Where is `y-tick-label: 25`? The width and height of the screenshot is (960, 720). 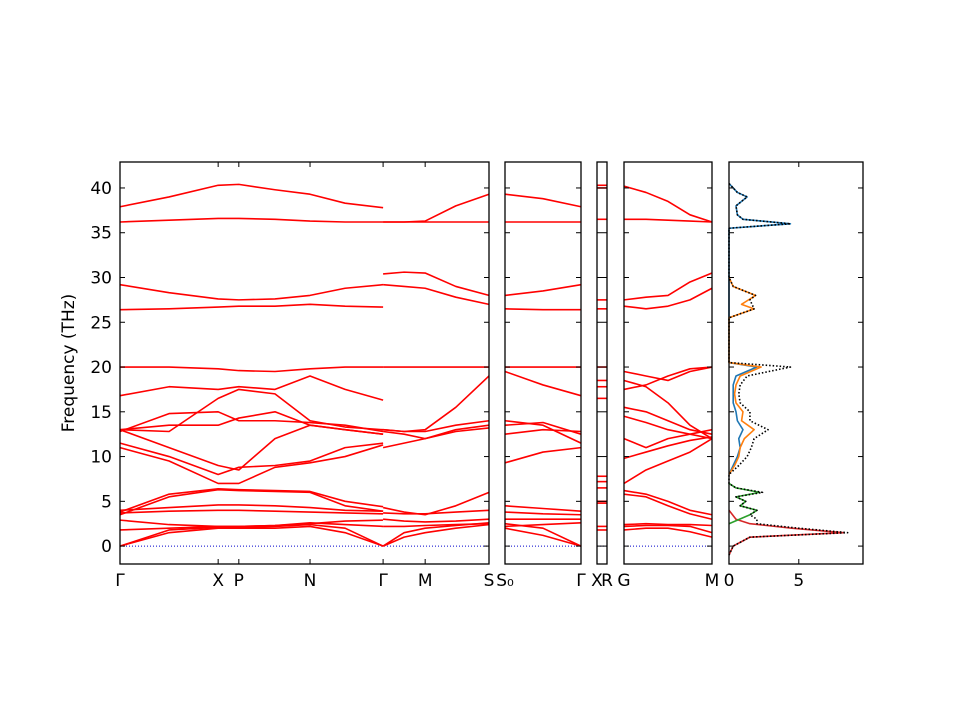 y-tick-label: 25 is located at coordinates (101, 323).